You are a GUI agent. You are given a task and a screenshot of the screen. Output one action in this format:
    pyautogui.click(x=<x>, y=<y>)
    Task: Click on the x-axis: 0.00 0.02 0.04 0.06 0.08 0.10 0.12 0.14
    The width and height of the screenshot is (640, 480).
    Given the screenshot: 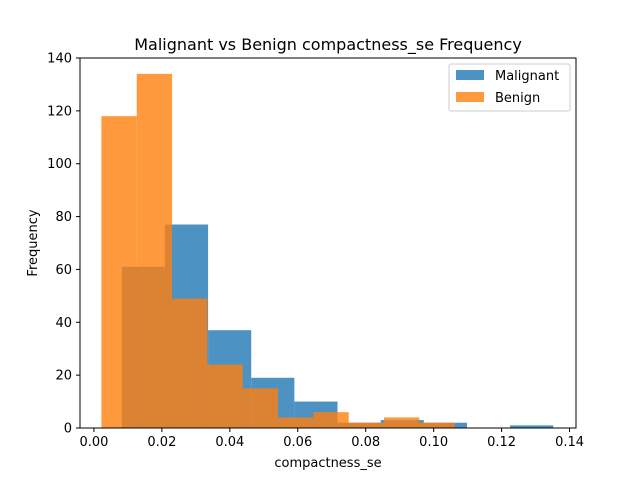 What is the action you would take?
    pyautogui.click(x=331, y=439)
    